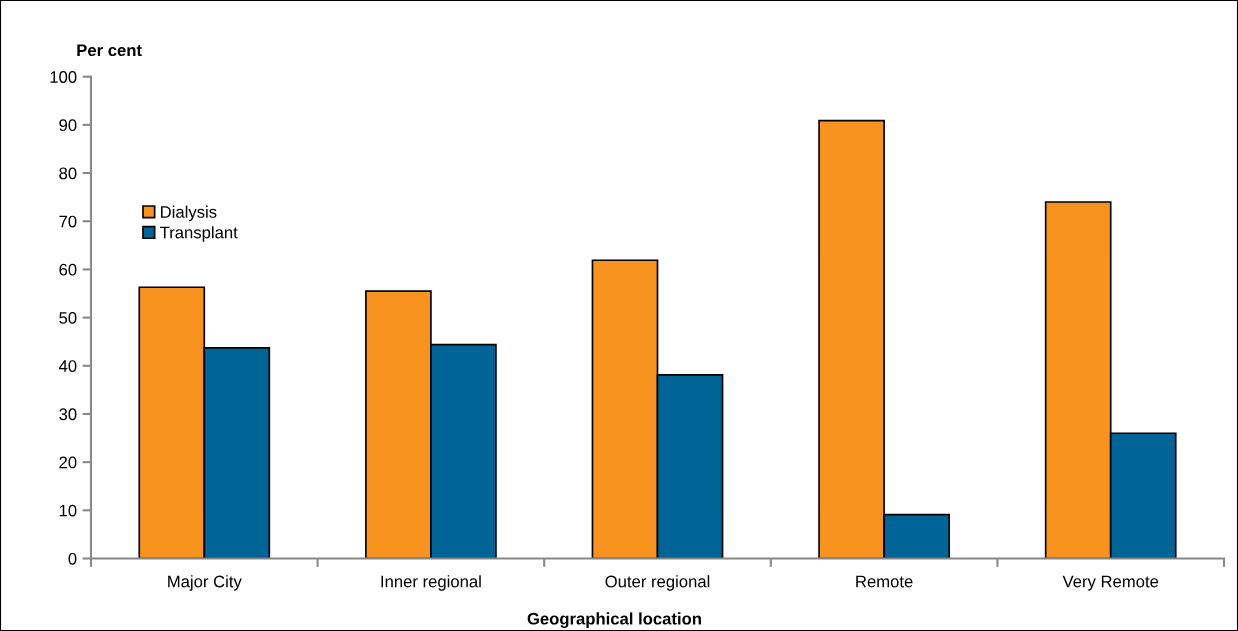 This screenshot has height=631, width=1238. Describe the element at coordinates (68, 221) in the screenshot. I see `y-tick-label: 70` at that location.